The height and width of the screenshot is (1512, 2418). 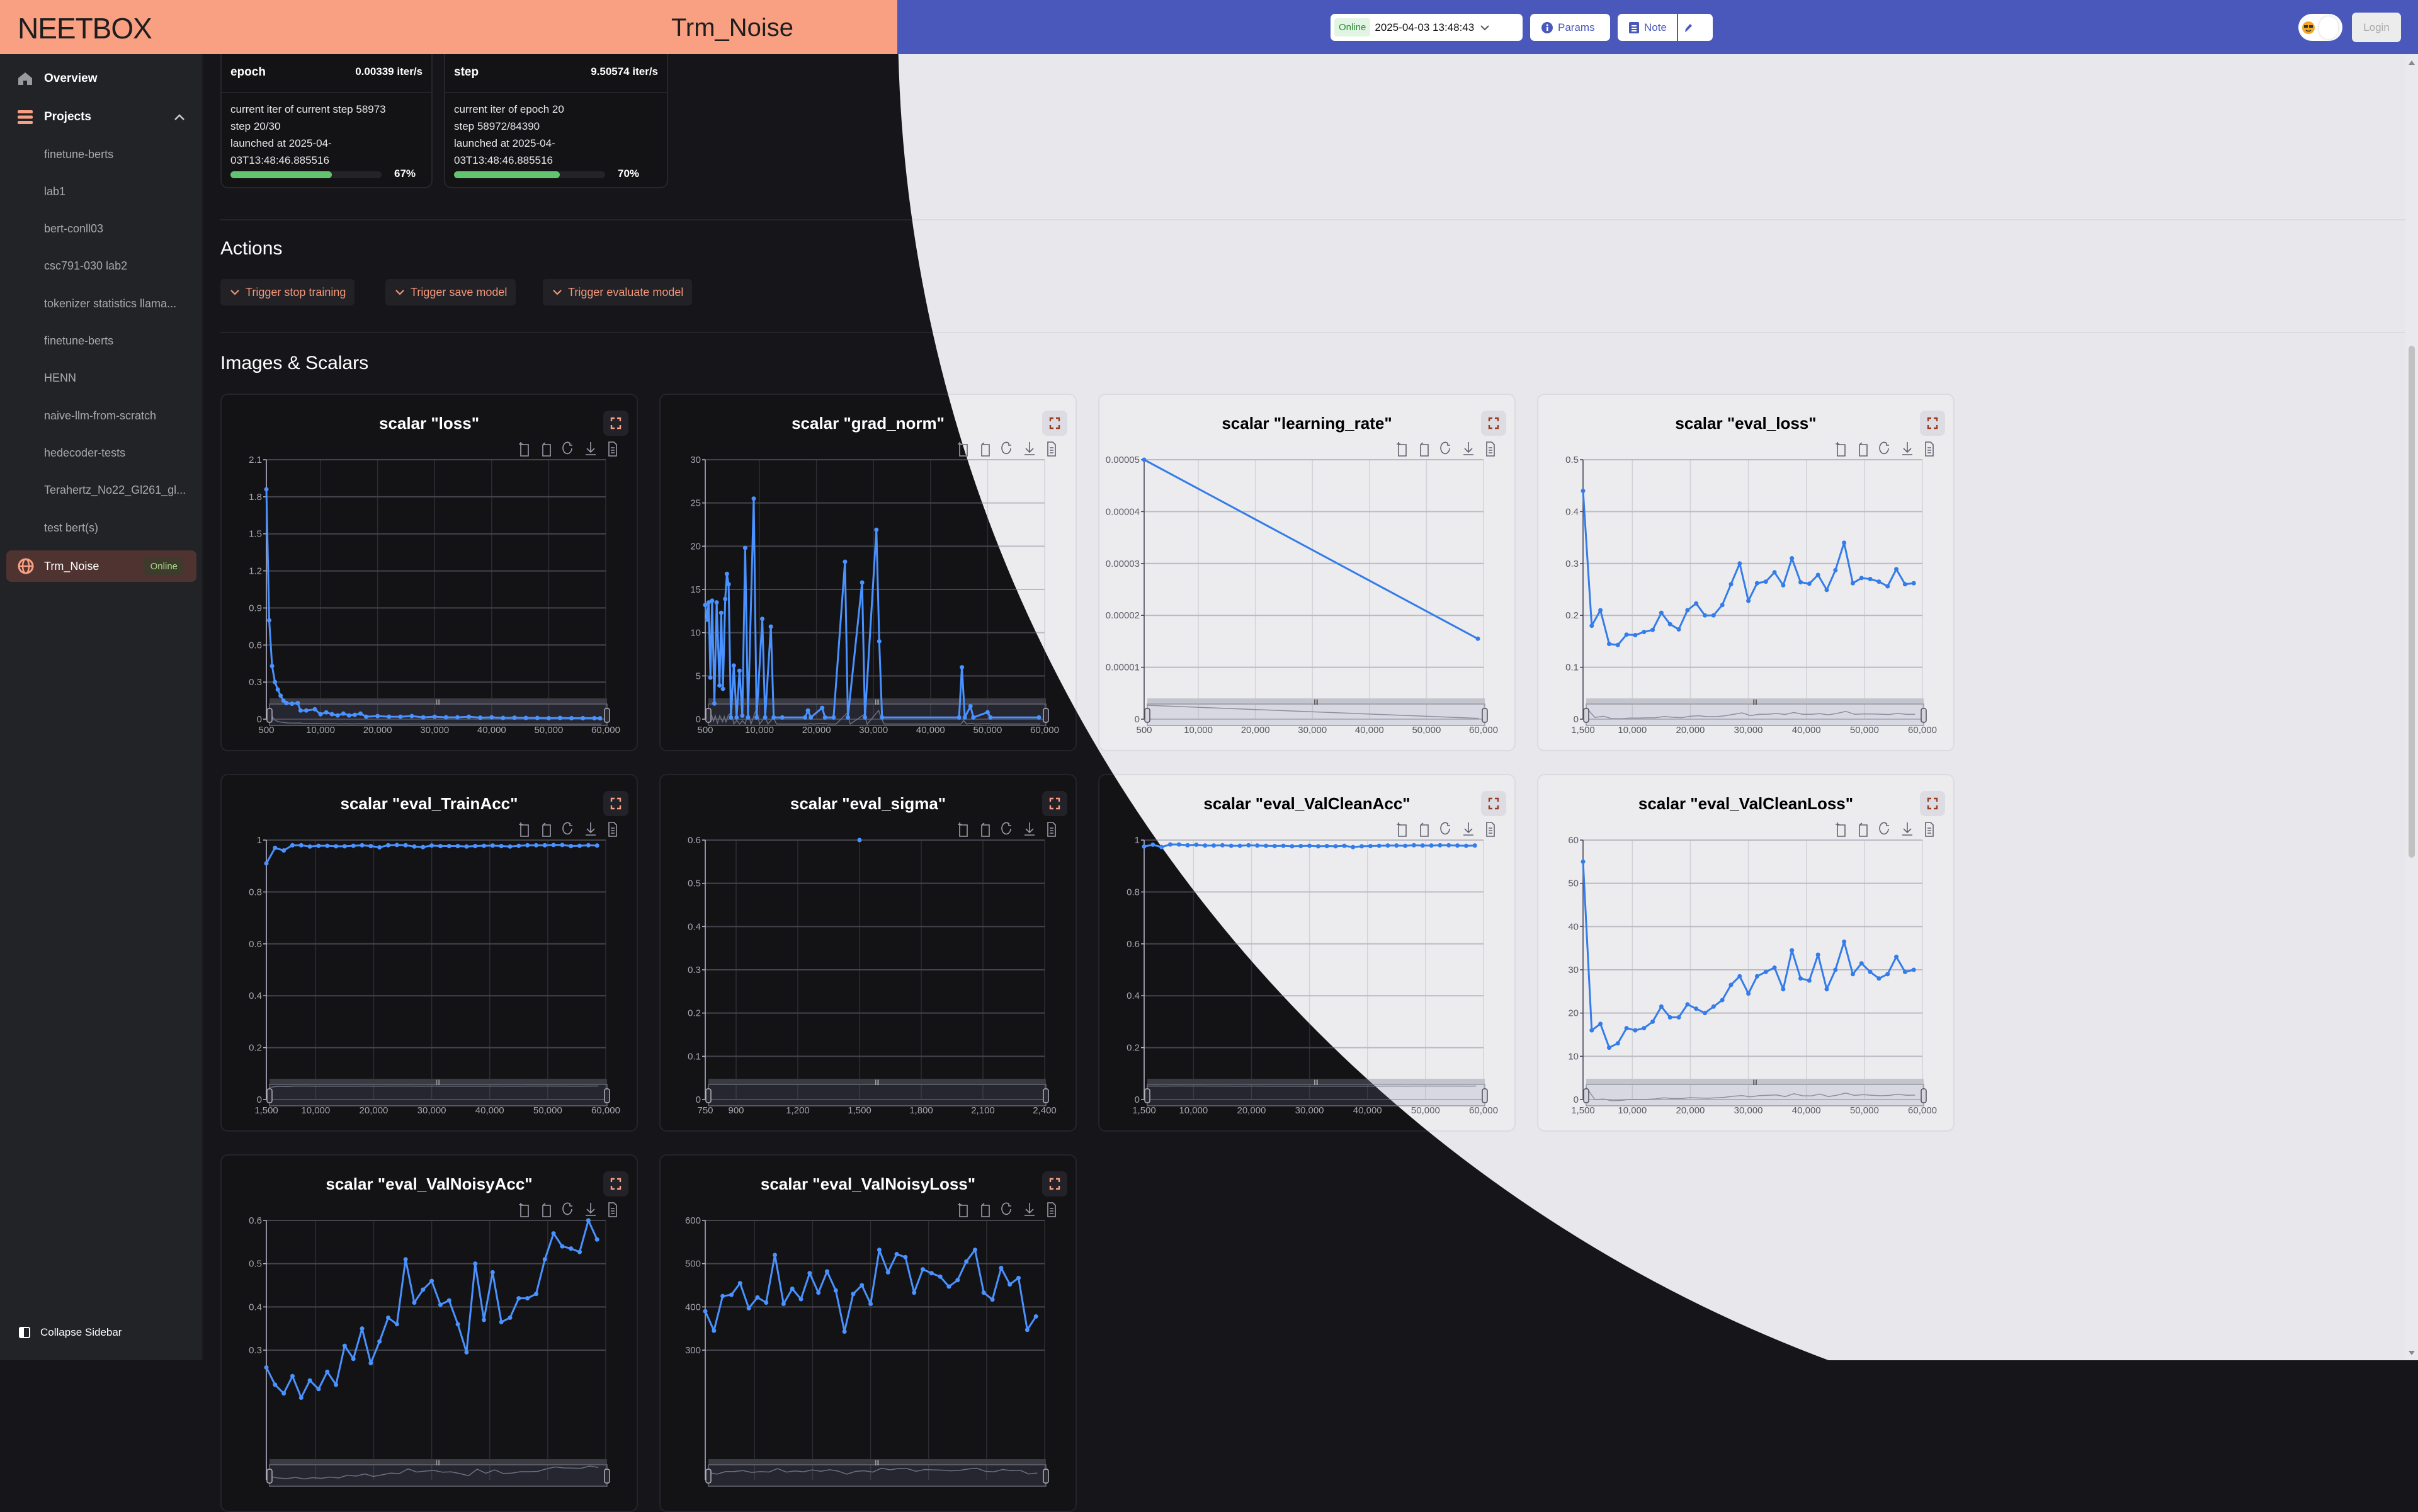 What do you see at coordinates (101, 528) in the screenshot?
I see `sidebar-project-item: test bert(s)` at bounding box center [101, 528].